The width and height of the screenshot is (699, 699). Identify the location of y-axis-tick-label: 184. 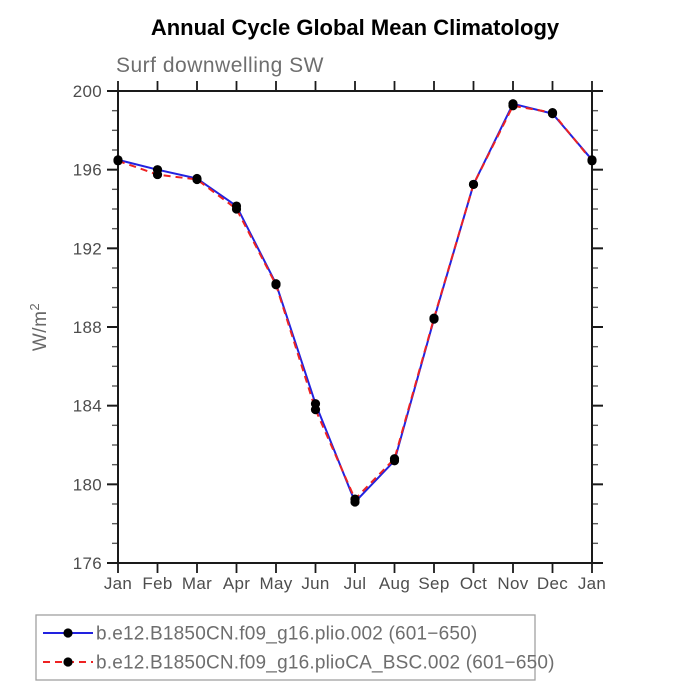
(87, 406).